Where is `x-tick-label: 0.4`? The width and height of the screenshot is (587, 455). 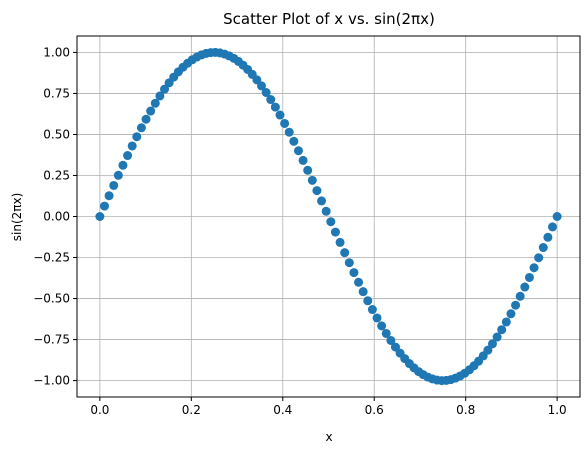
x-tick-label: 0.4 is located at coordinates (282, 410).